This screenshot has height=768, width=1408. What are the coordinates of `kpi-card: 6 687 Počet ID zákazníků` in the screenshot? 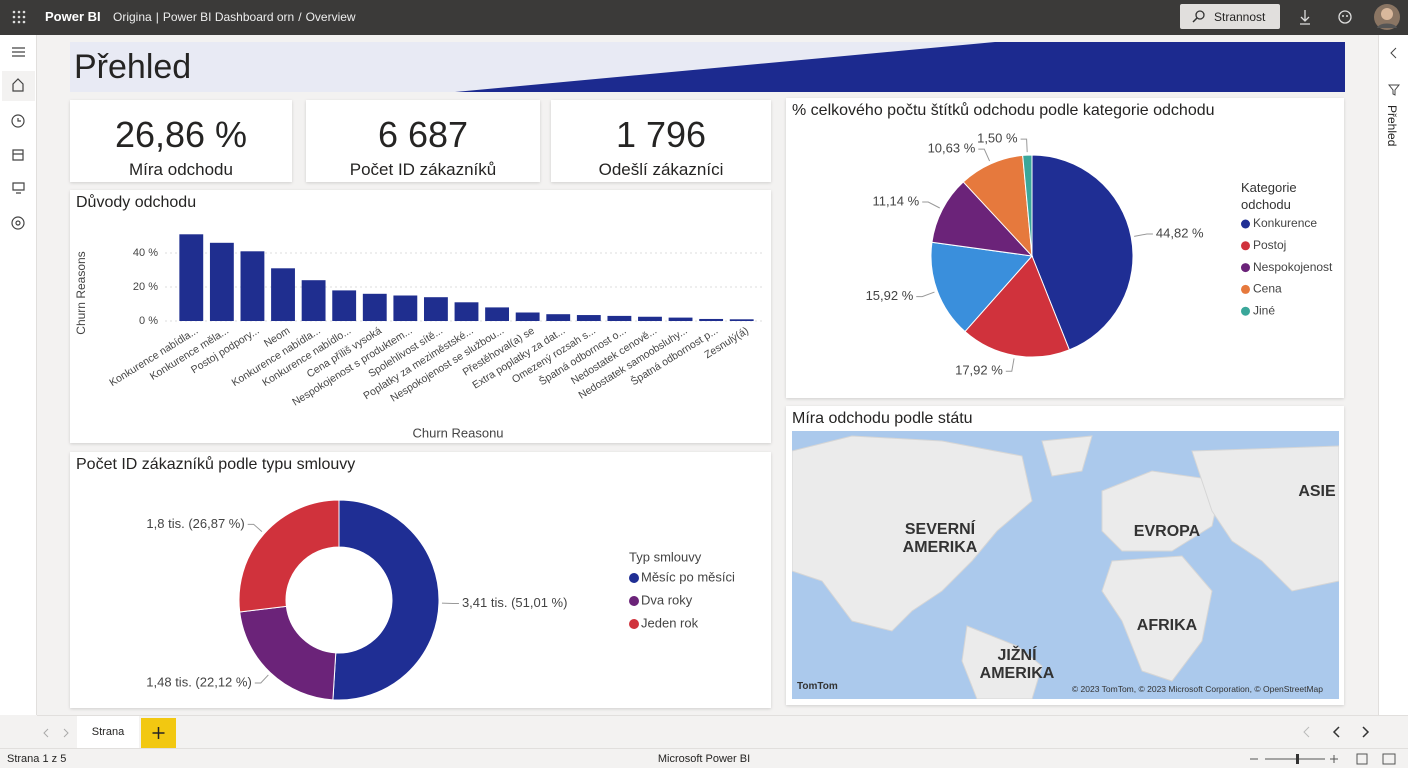 It's located at (423, 141).